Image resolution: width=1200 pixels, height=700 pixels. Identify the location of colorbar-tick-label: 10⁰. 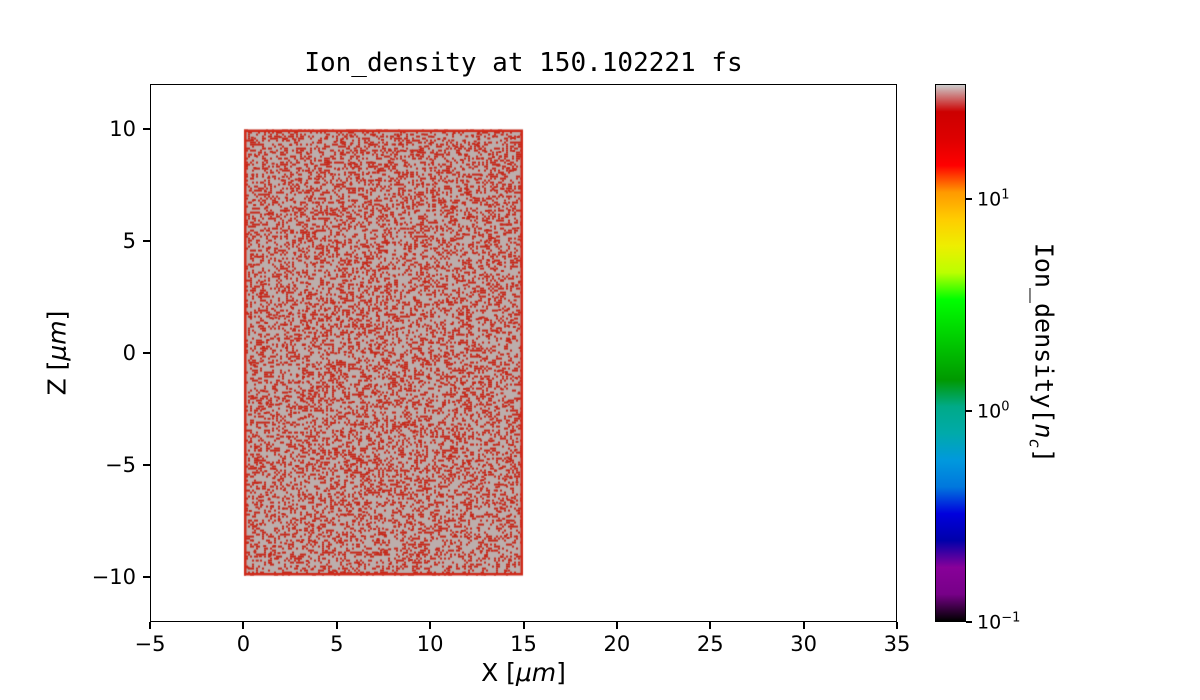
(993, 410).